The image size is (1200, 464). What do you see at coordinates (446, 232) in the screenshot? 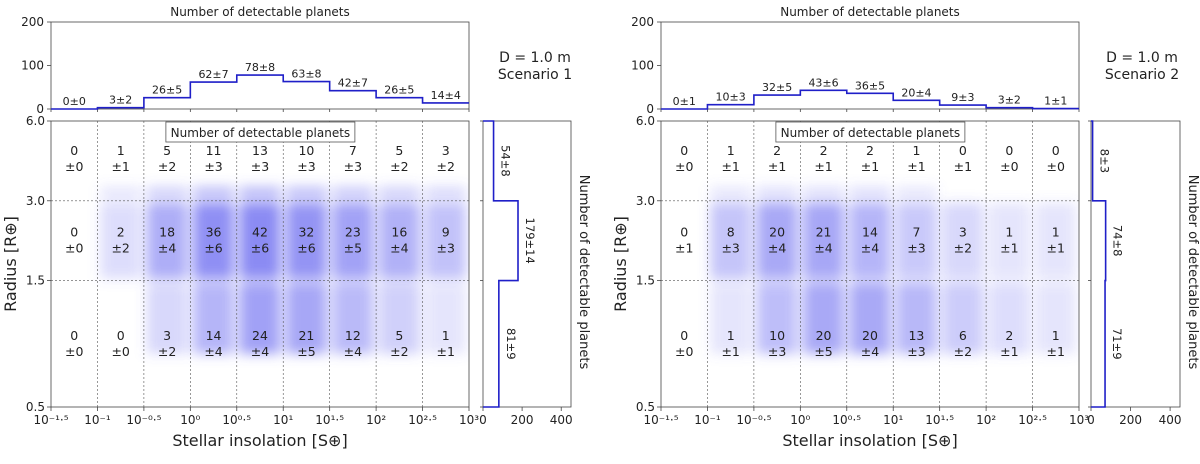
I see `cell-count: 9` at bounding box center [446, 232].